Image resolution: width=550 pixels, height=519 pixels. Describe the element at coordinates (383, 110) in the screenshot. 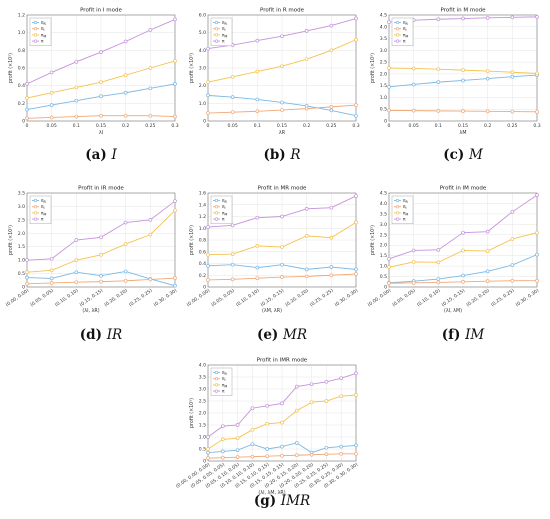

I see `y-tick-label: 0.5` at that location.